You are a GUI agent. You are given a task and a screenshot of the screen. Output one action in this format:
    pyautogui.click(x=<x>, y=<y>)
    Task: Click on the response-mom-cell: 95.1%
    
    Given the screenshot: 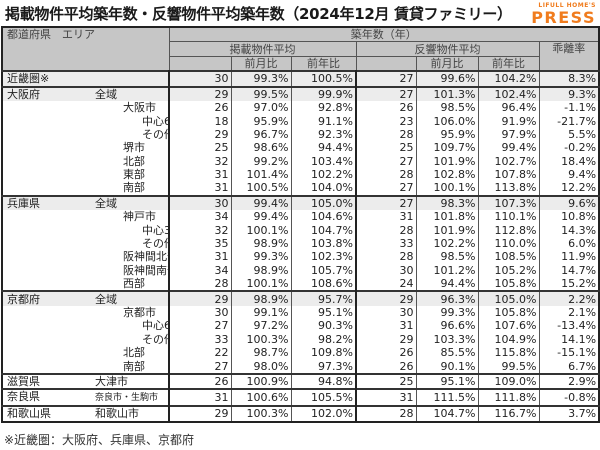 What is the action you would take?
    pyautogui.click(x=447, y=381)
    